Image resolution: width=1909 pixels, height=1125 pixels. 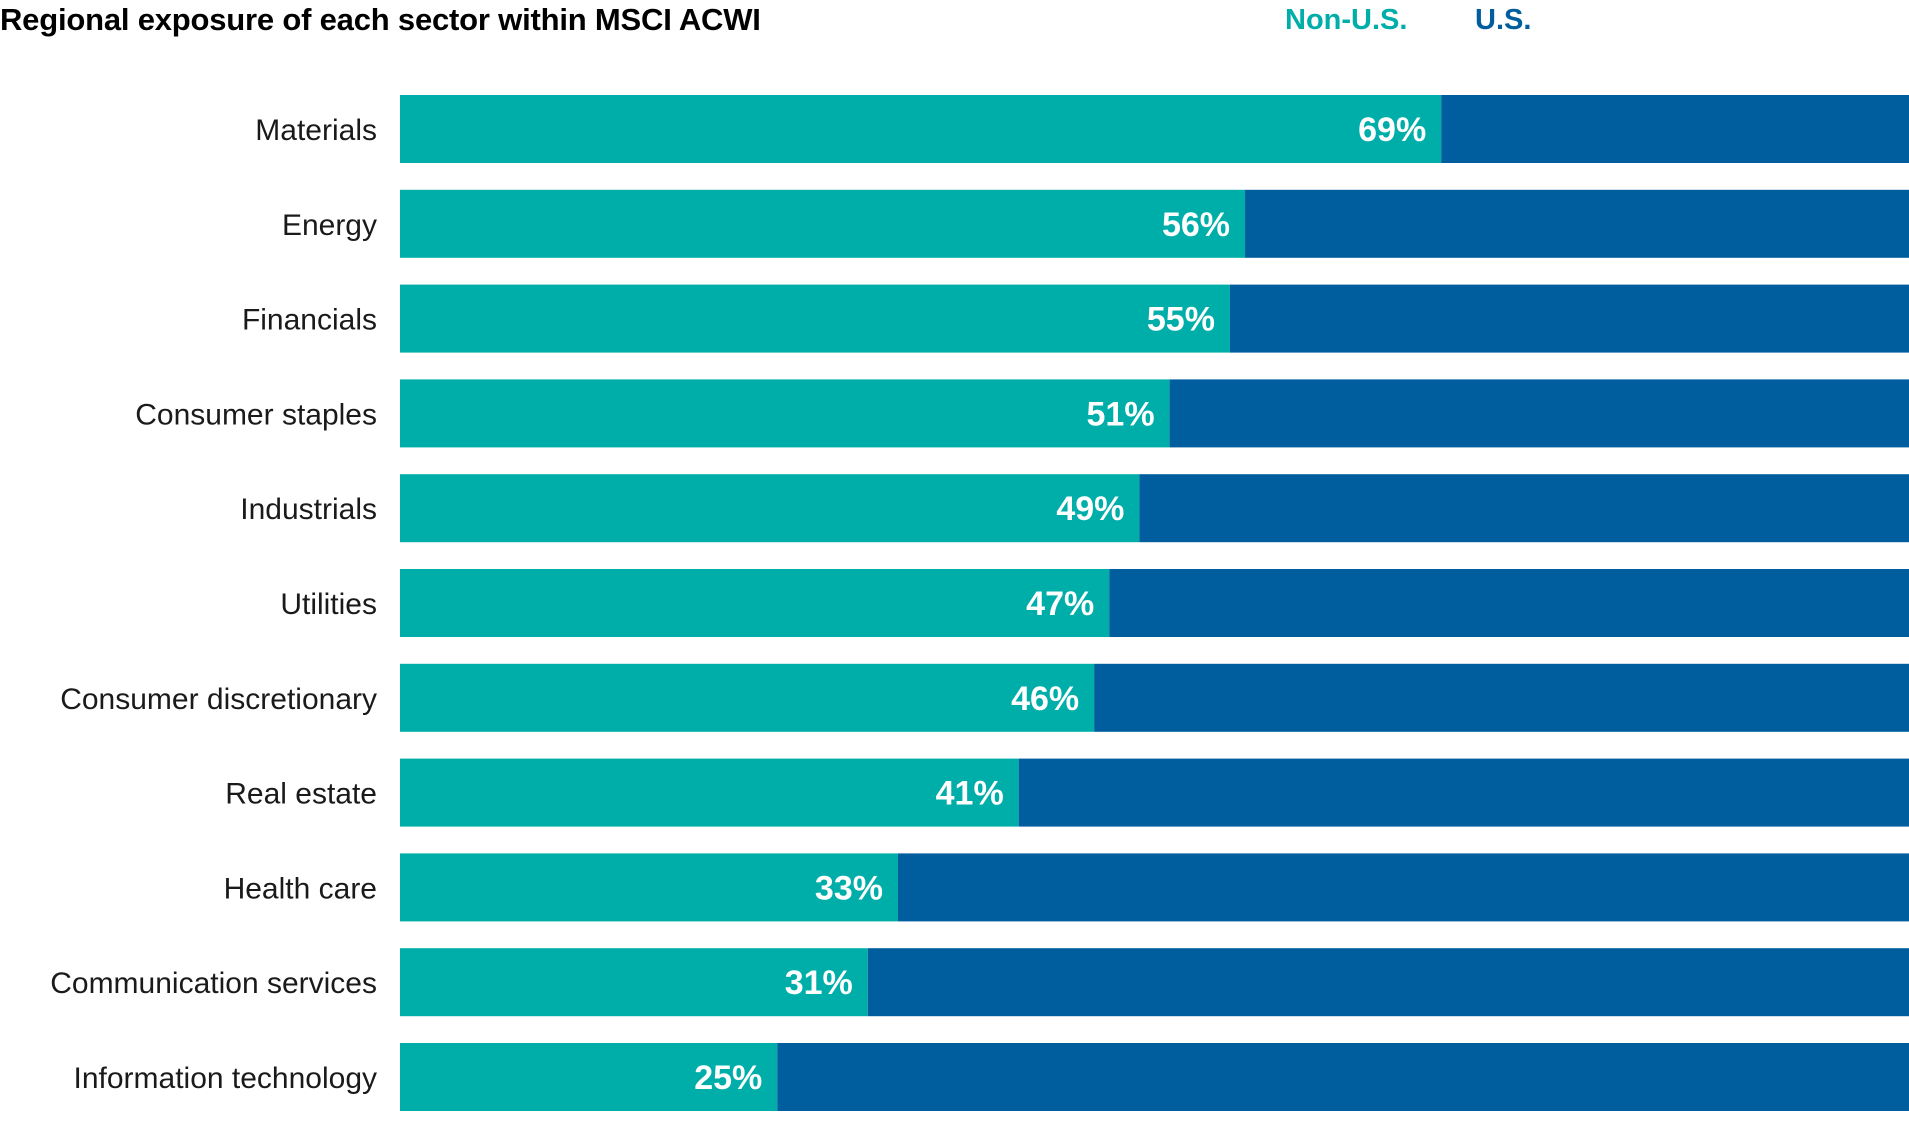 What do you see at coordinates (1392, 130) in the screenshot?
I see `bar-value-label: 69%` at bounding box center [1392, 130].